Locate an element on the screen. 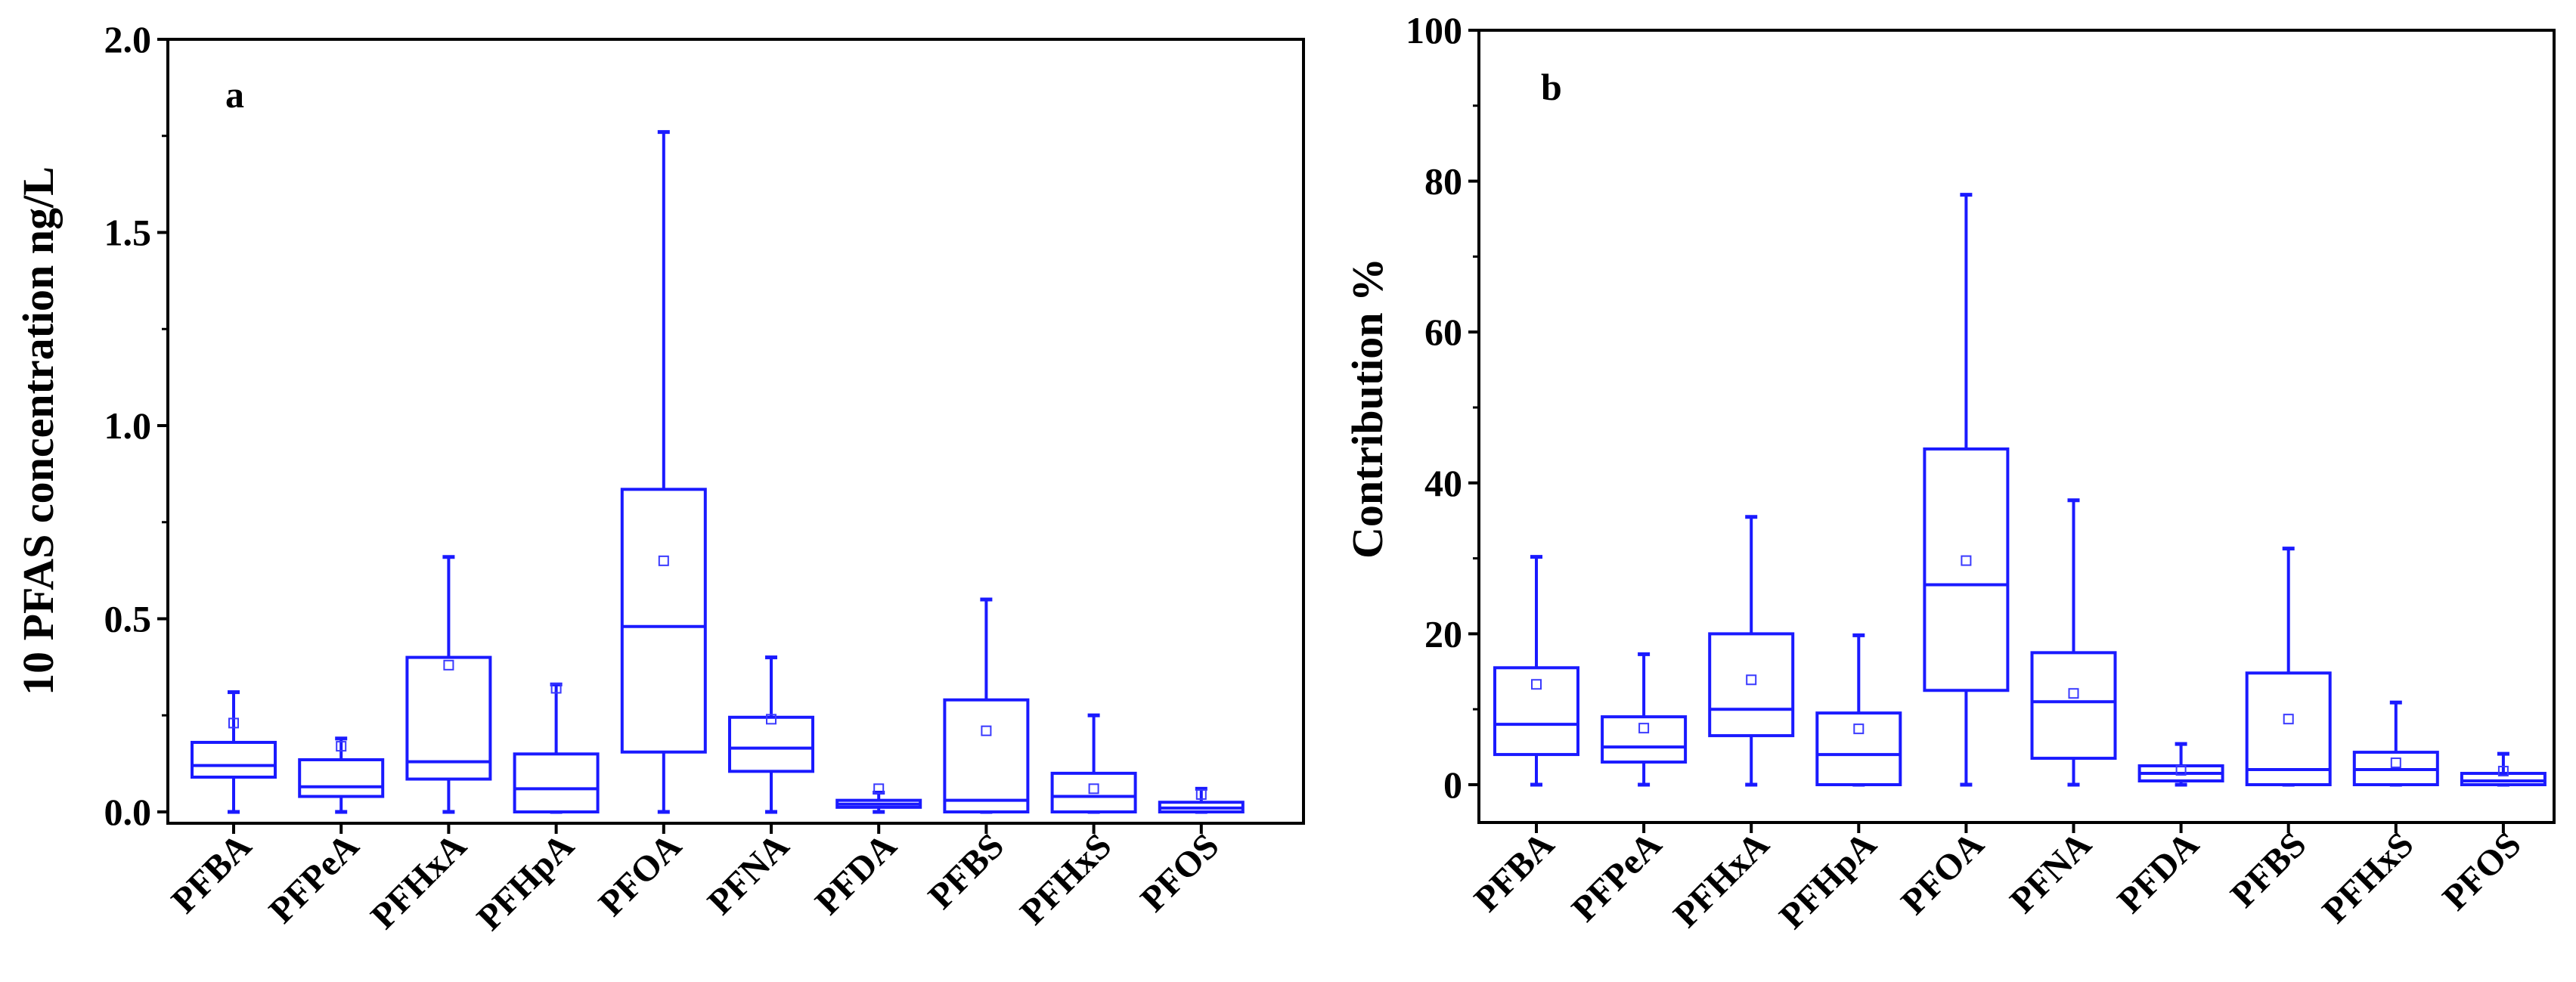  panel-b-letter: b is located at coordinates (1551, 87).